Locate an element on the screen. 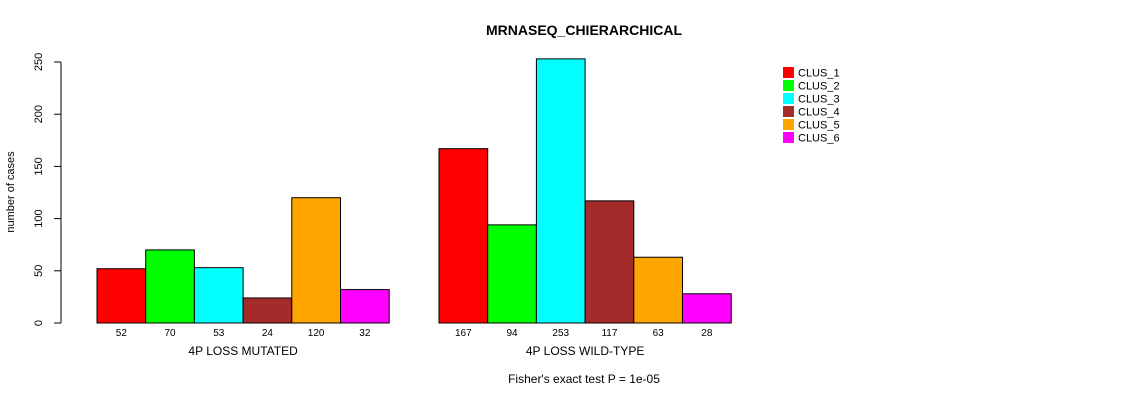 The image size is (1140, 400). legend-label: CLUS_5 is located at coordinates (819, 126).